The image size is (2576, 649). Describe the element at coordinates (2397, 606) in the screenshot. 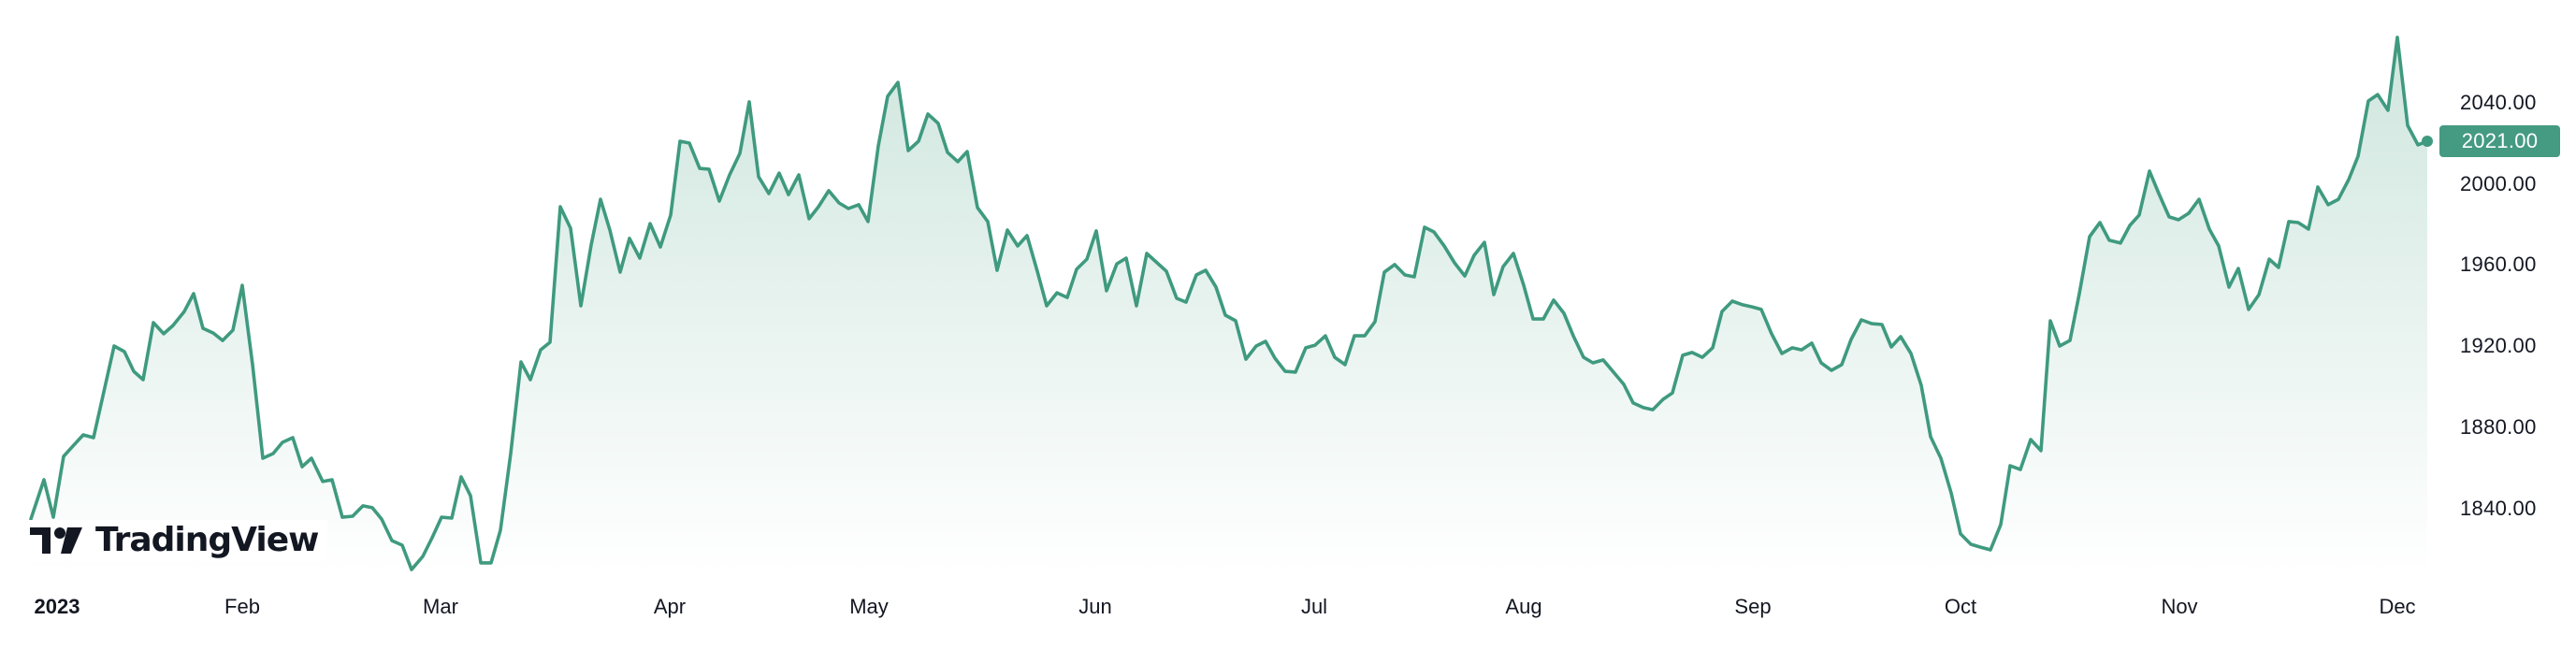

I see `time-axis-label: Dec` at that location.